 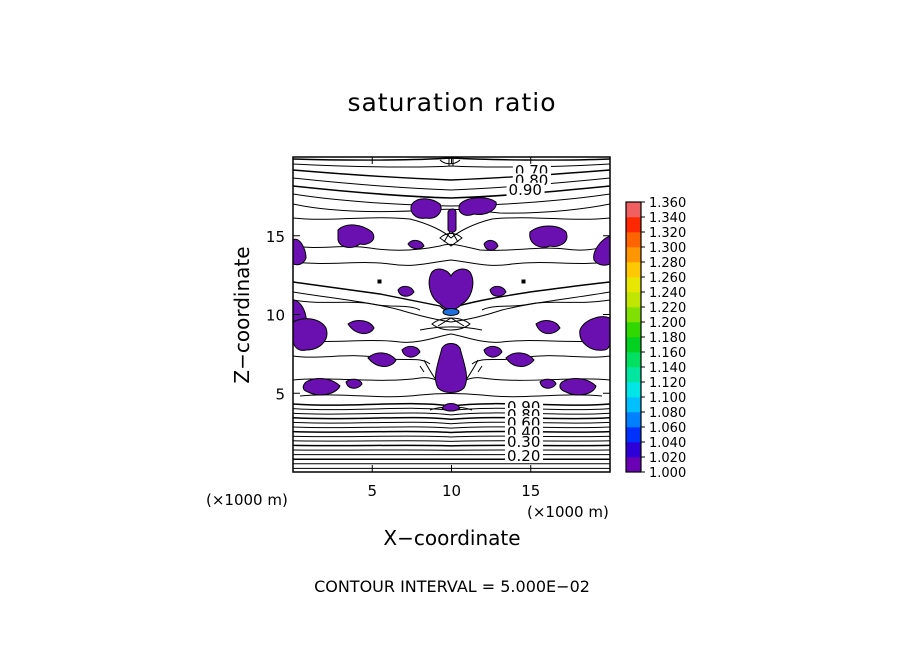 What do you see at coordinates (667, 383) in the screenshot?
I see `colorbar-label: 1.120` at bounding box center [667, 383].